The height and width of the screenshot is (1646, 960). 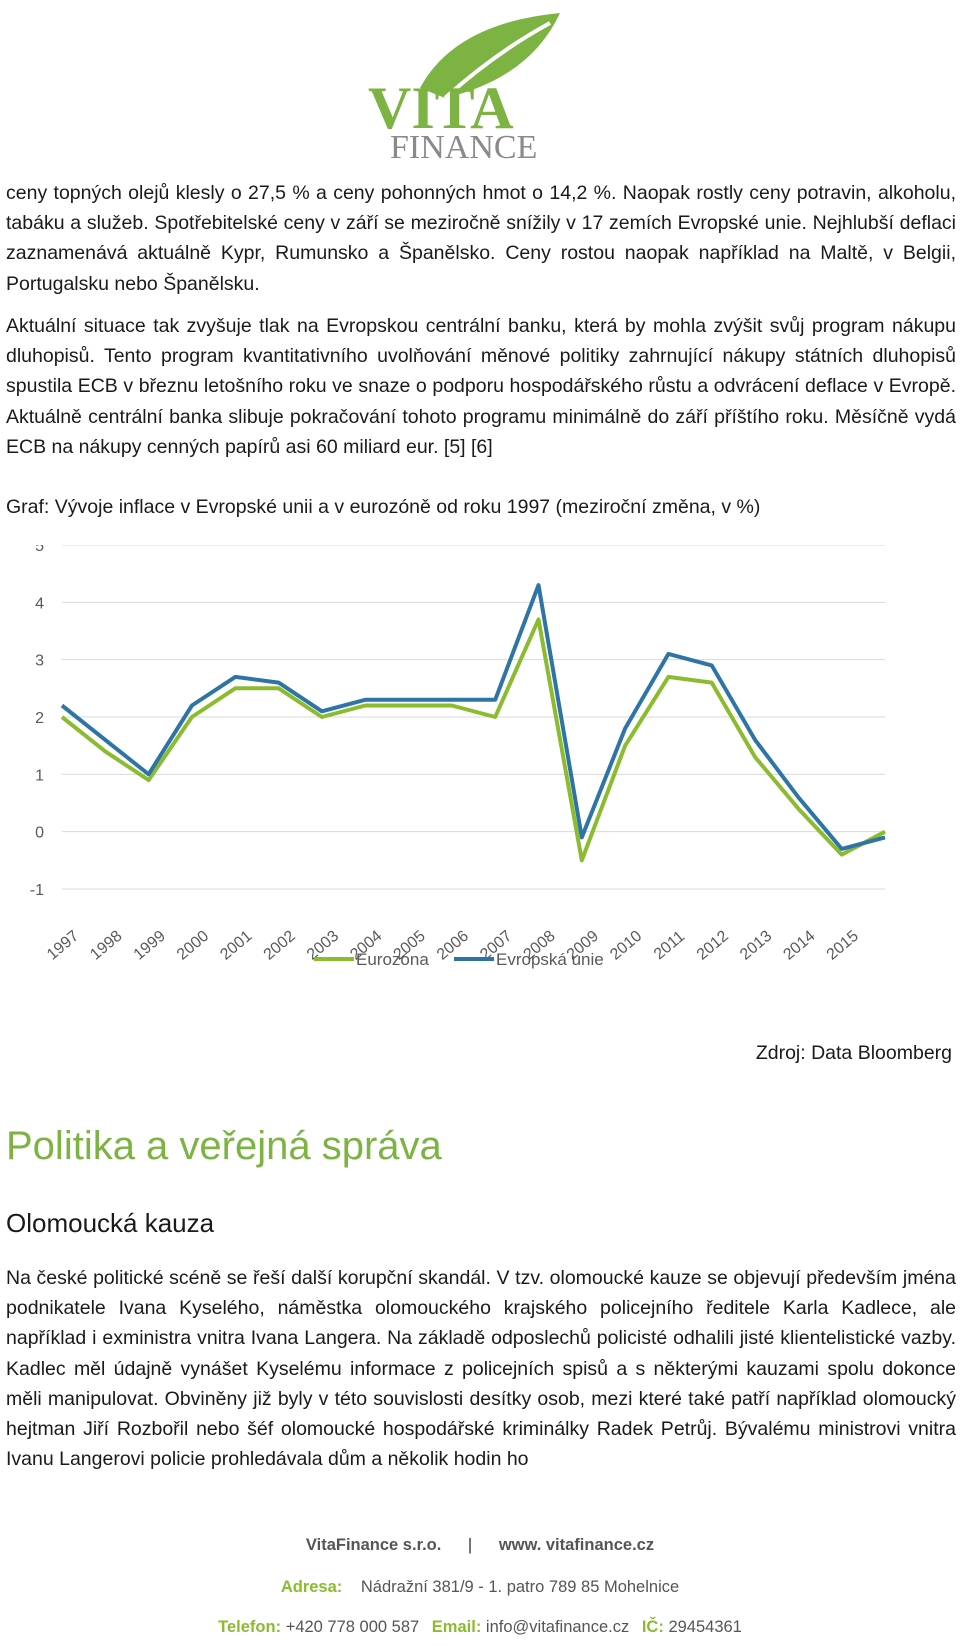 I want to click on footer-email: info@vitafinance.cz, so click(x=557, y=1627).